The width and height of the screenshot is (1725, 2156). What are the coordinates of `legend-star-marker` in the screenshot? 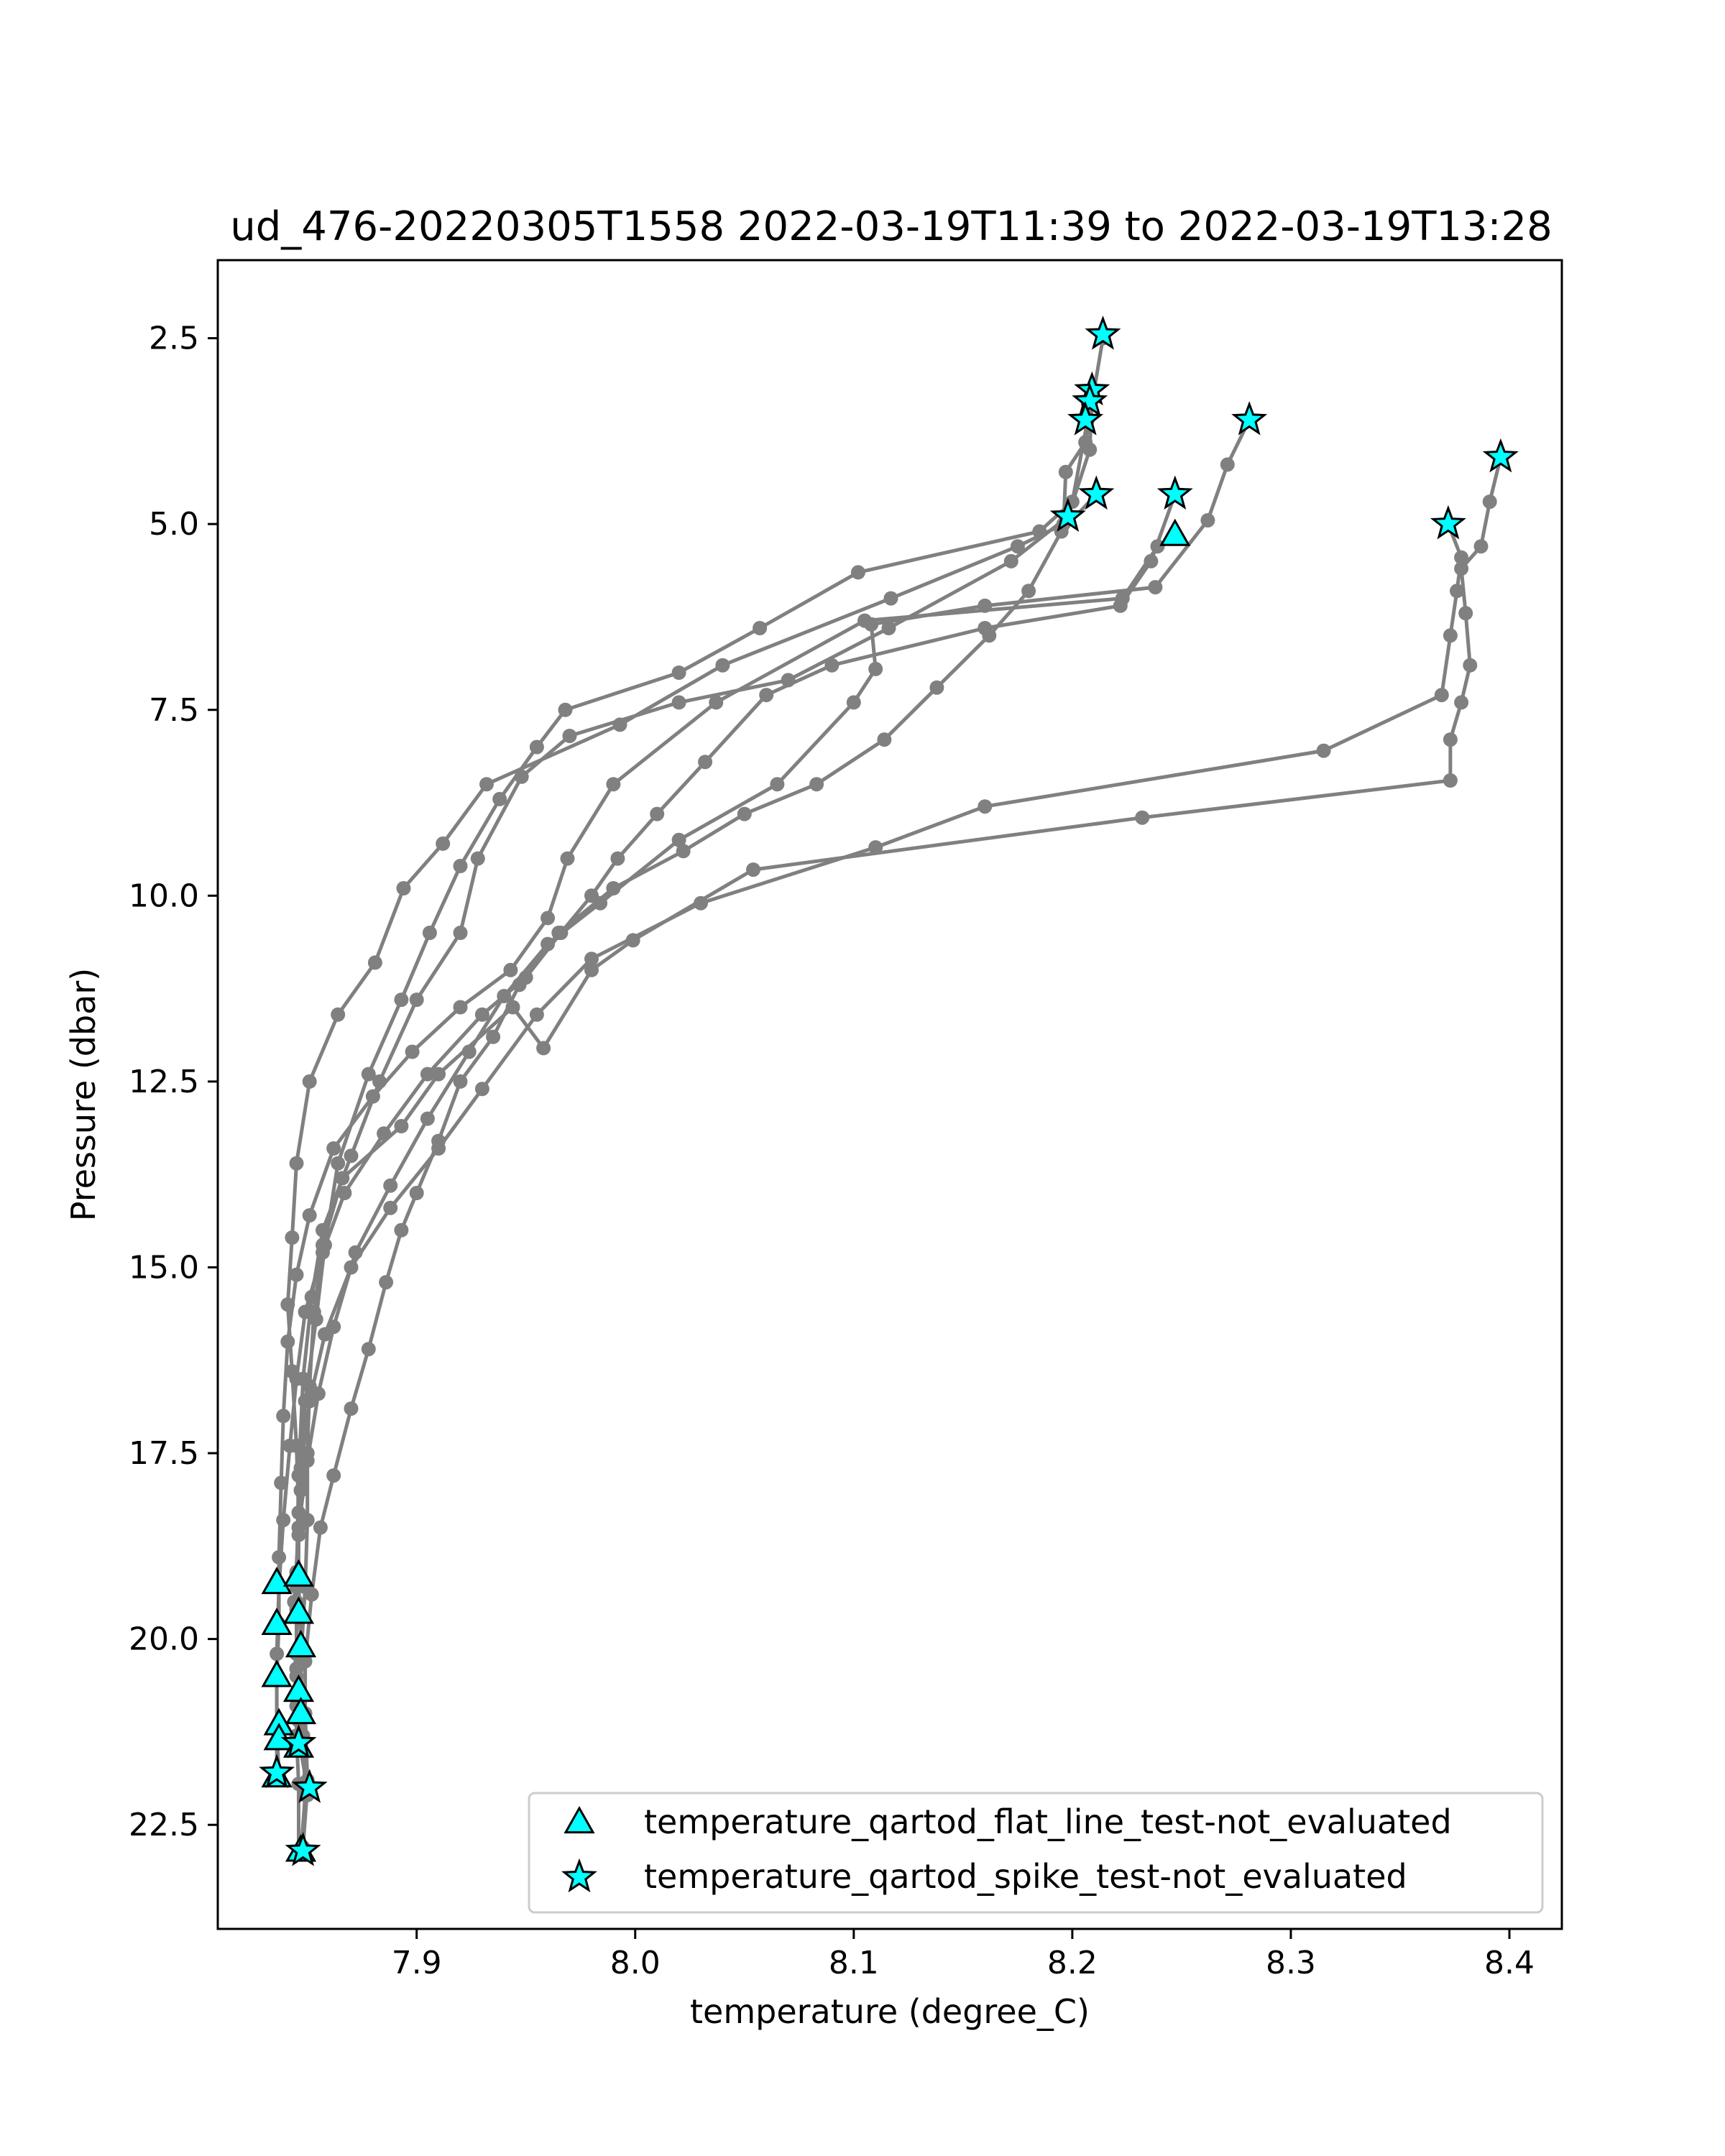 It's located at (579, 1876).